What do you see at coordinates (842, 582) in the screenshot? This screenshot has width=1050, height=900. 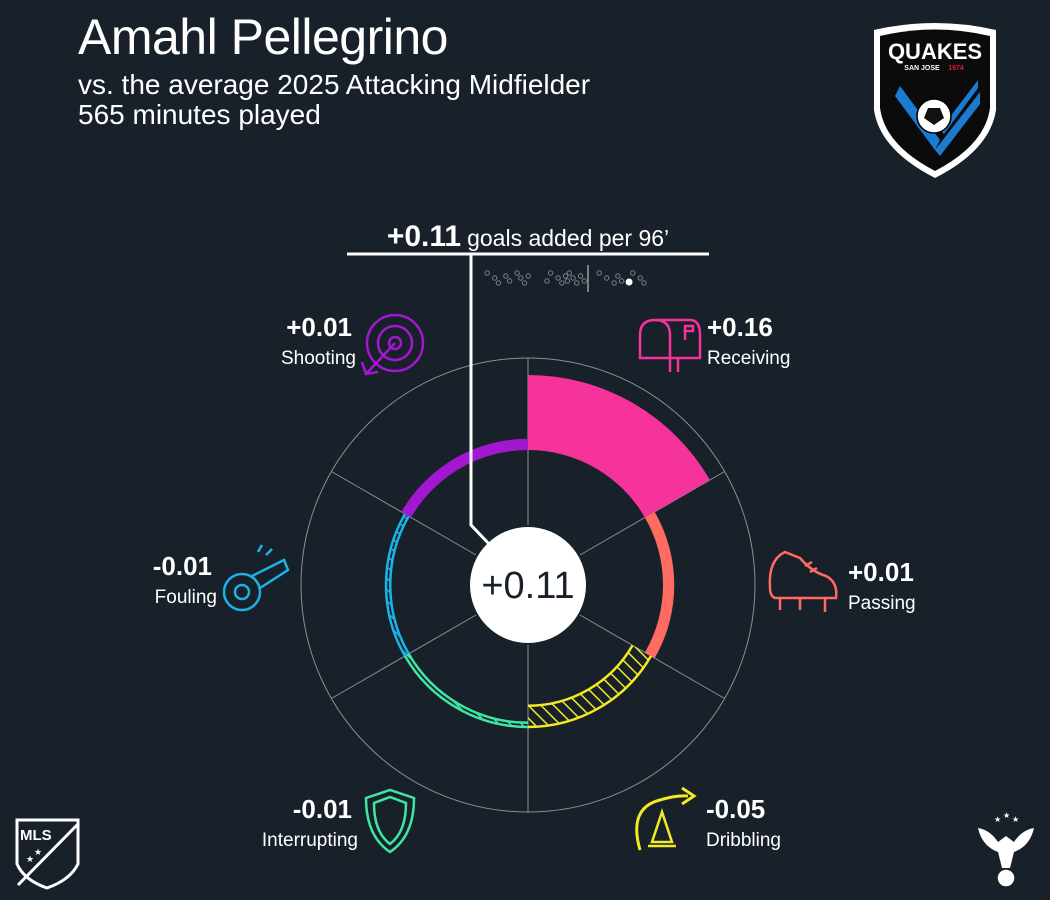 I see `label-passing: +0.01 Passing` at bounding box center [842, 582].